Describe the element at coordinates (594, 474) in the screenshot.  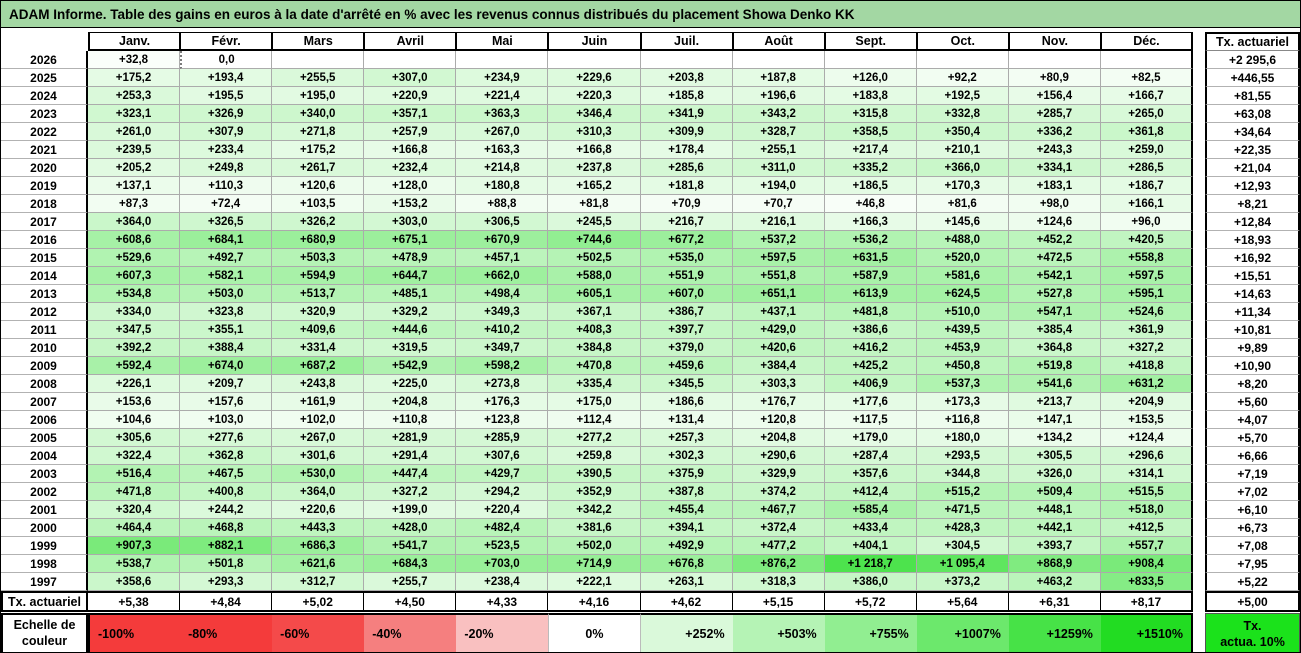
I see `value-cell: +390,5` at that location.